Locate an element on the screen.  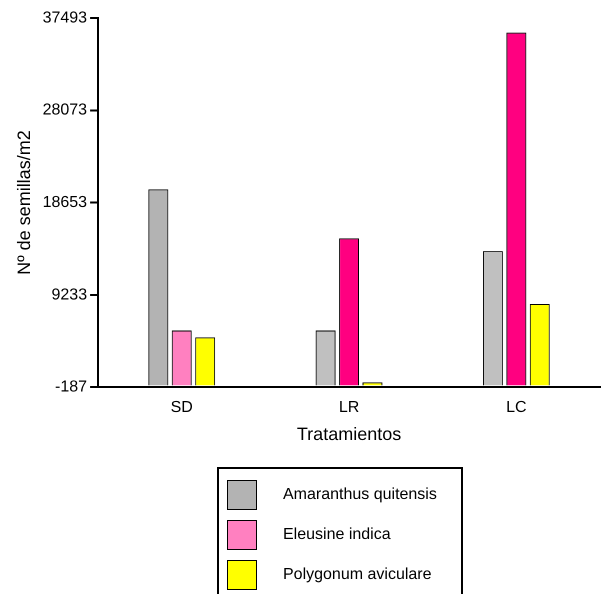
x-axis-title: Tratamientos is located at coordinates (349, 434).